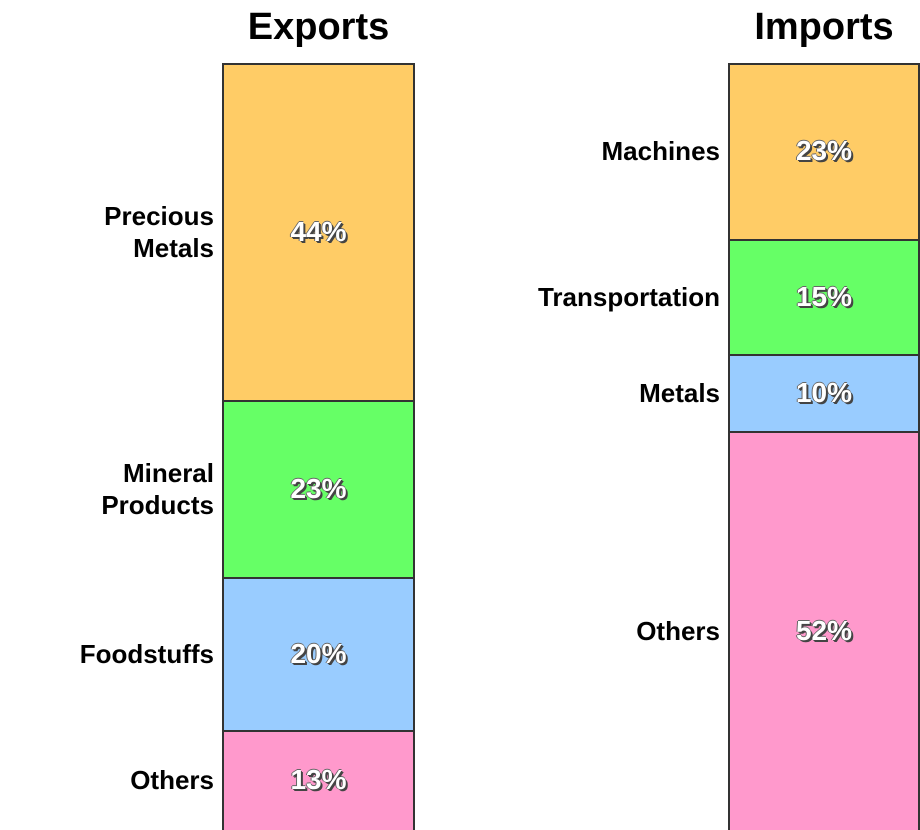 This screenshot has width=920, height=830. Describe the element at coordinates (661, 151) in the screenshot. I see `category-label: Machines` at that location.